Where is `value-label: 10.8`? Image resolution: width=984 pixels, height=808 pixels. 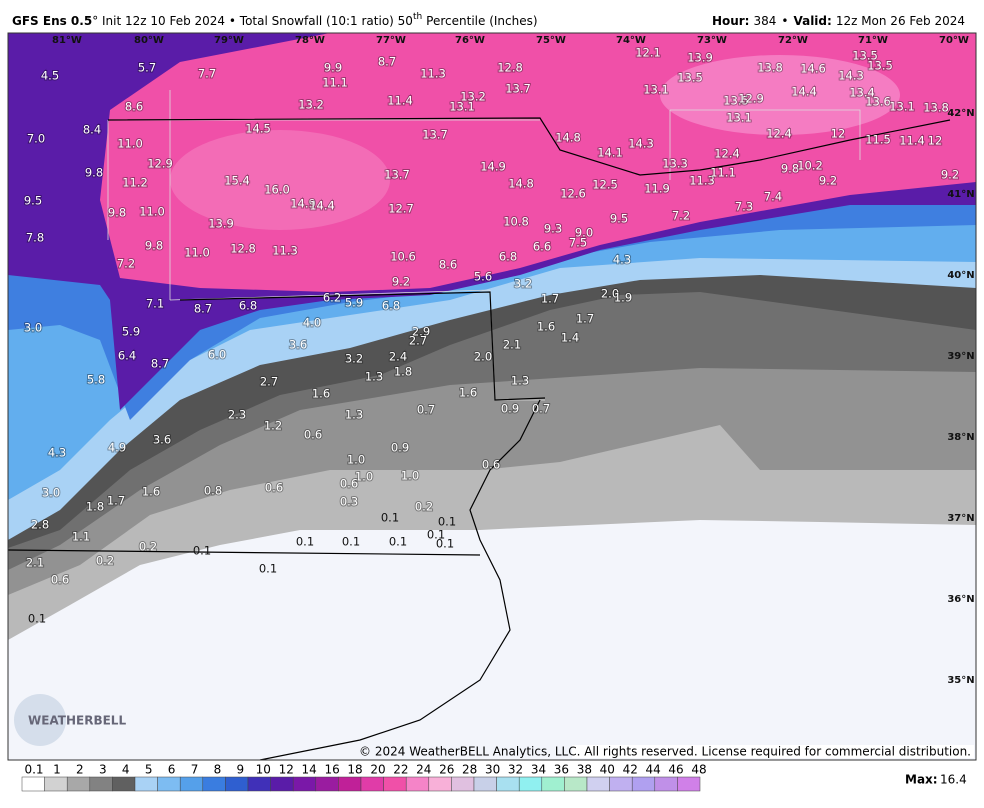 value-label: 10.8 is located at coordinates (516, 222).